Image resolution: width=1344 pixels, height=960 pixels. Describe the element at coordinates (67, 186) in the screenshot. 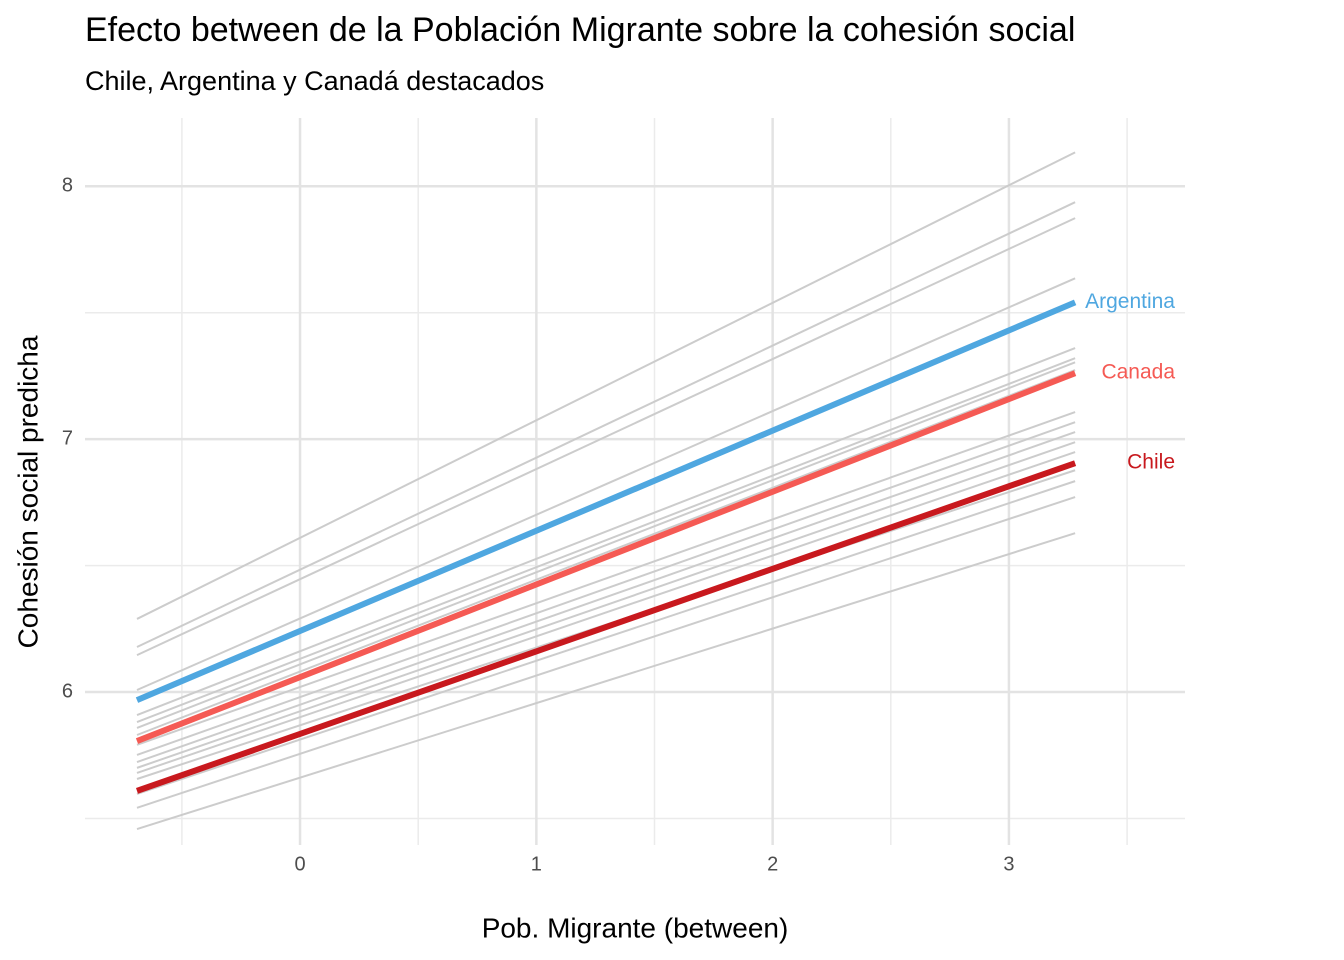

I see `y-tick-label: 8` at that location.